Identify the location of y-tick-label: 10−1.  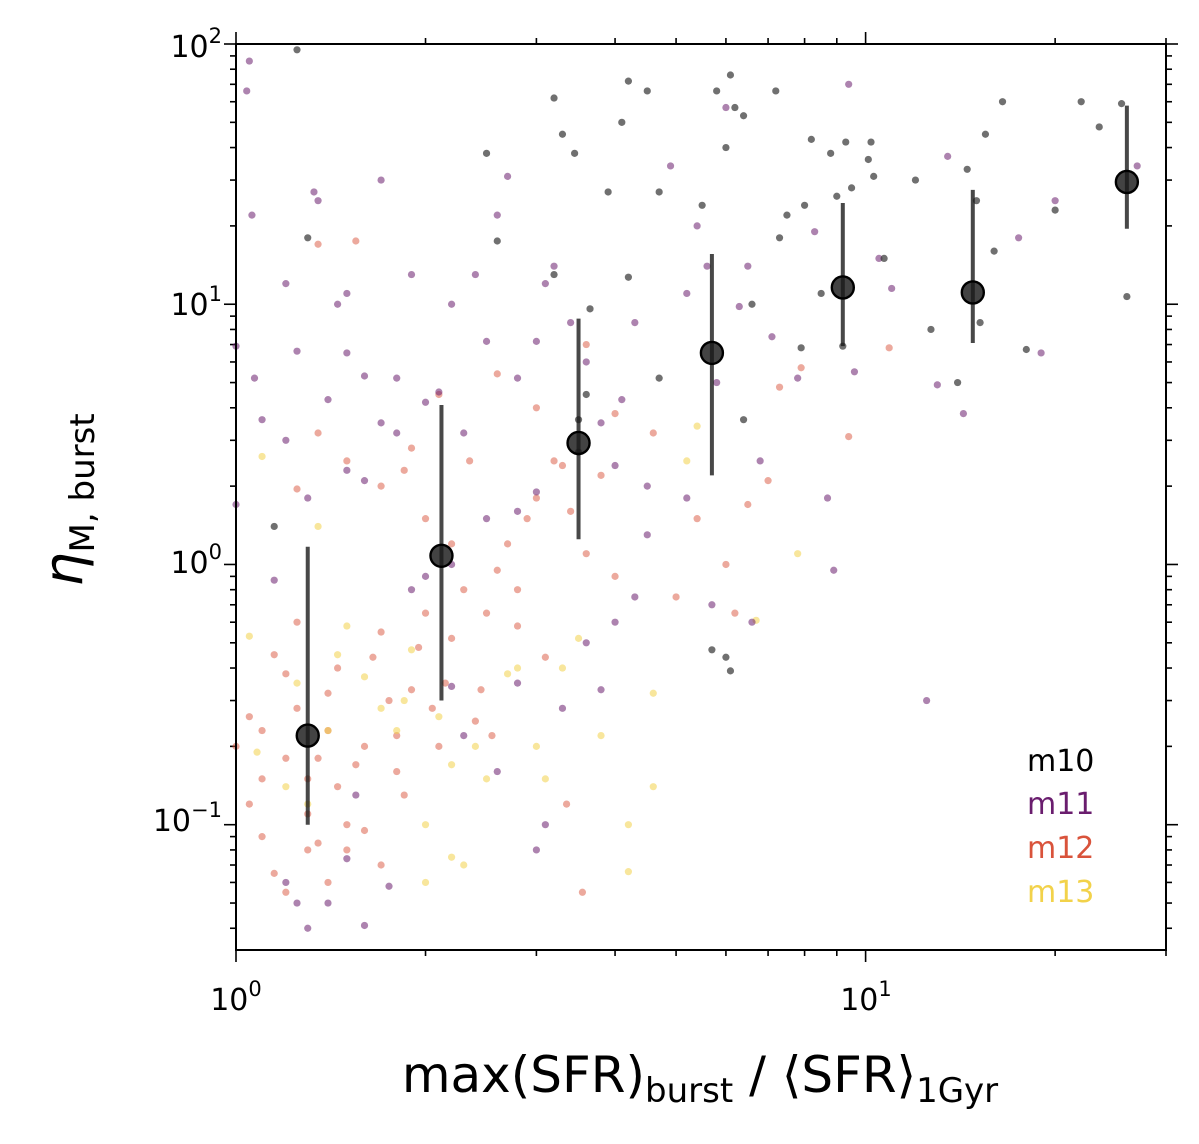
(187, 818).